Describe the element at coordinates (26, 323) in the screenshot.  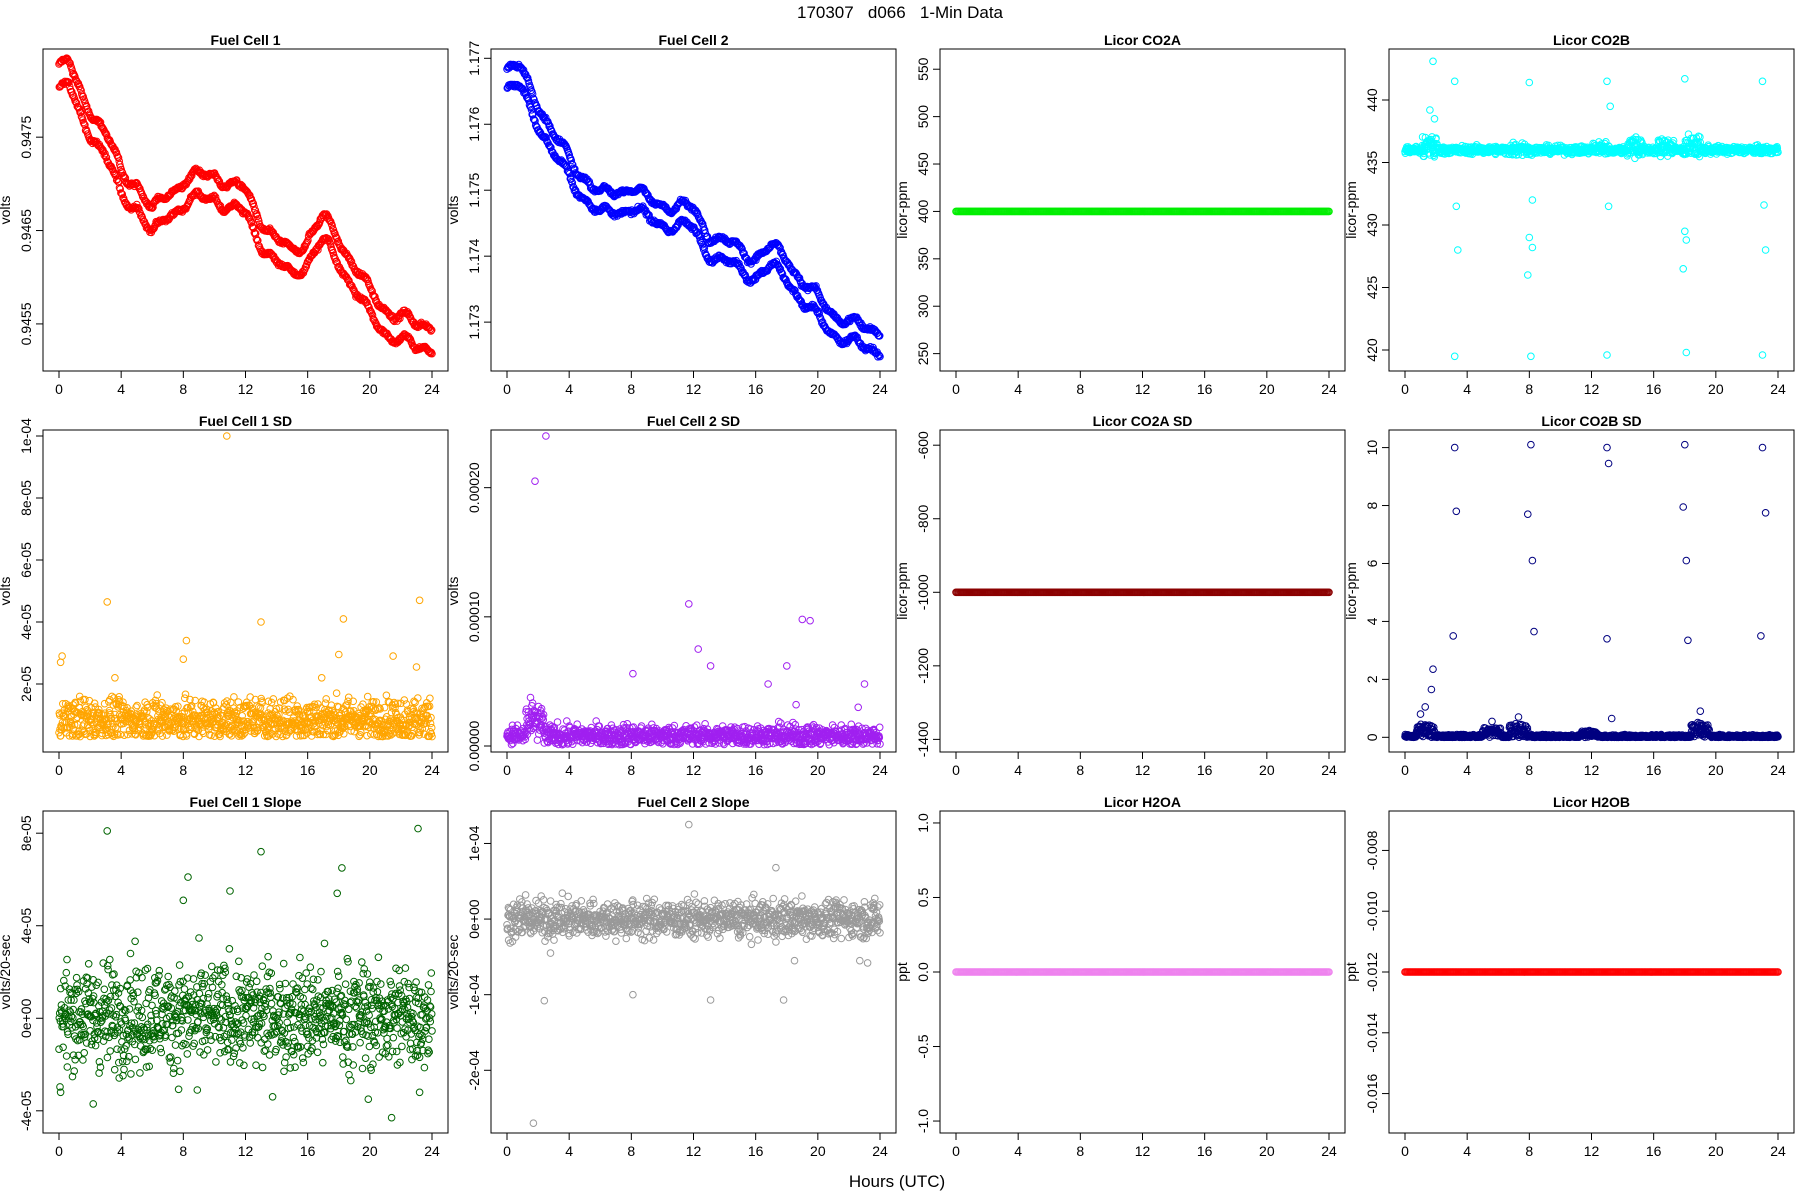
I see `y-tick-label: 0.9455` at that location.